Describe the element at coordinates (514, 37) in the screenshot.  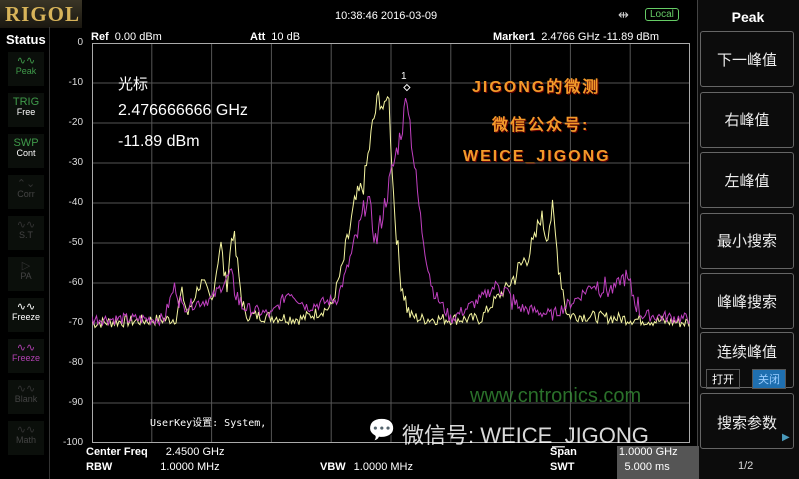
I see `marker-label: Marker1` at that location.